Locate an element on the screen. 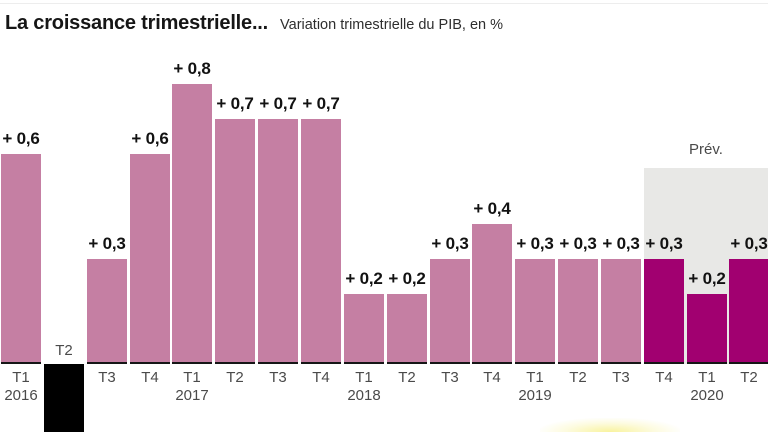 The height and width of the screenshot is (432, 768). tick-t1-2018: T1 2018 is located at coordinates (364, 387).